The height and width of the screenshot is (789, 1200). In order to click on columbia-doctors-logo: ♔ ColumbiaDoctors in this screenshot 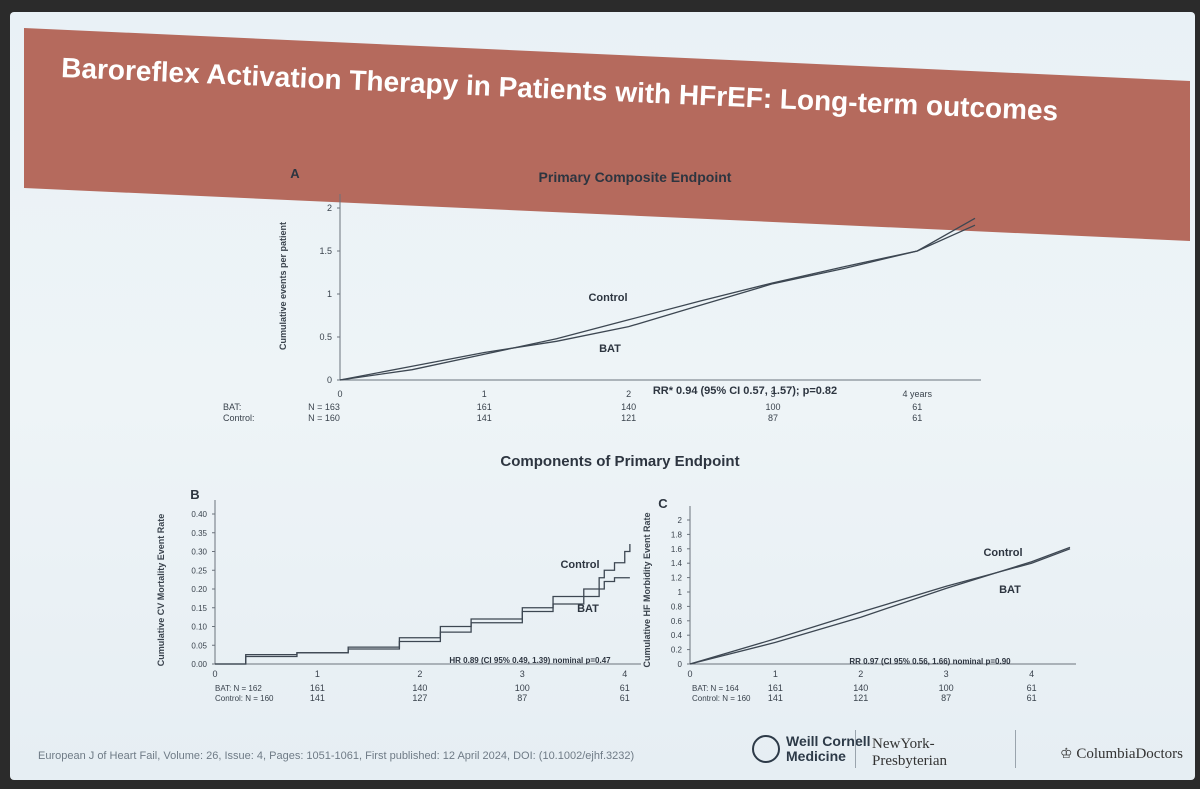, I will do `click(1121, 754)`.